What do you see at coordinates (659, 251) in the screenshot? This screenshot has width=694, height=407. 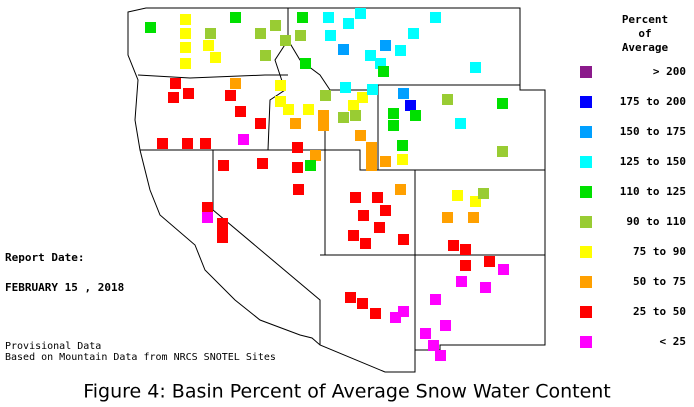 I see `legend-label: 75 to 90` at bounding box center [659, 251].